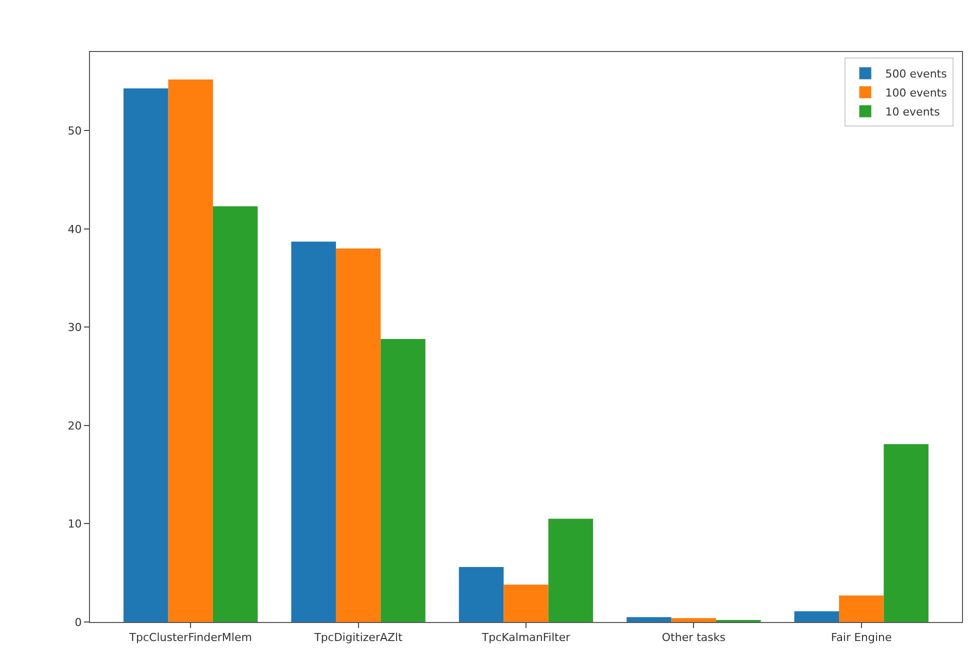 Image resolution: width=968 pixels, height=649 pixels. Describe the element at coordinates (358, 637) in the screenshot. I see `x-tick-label: TpcDigitizerAZlt` at that location.